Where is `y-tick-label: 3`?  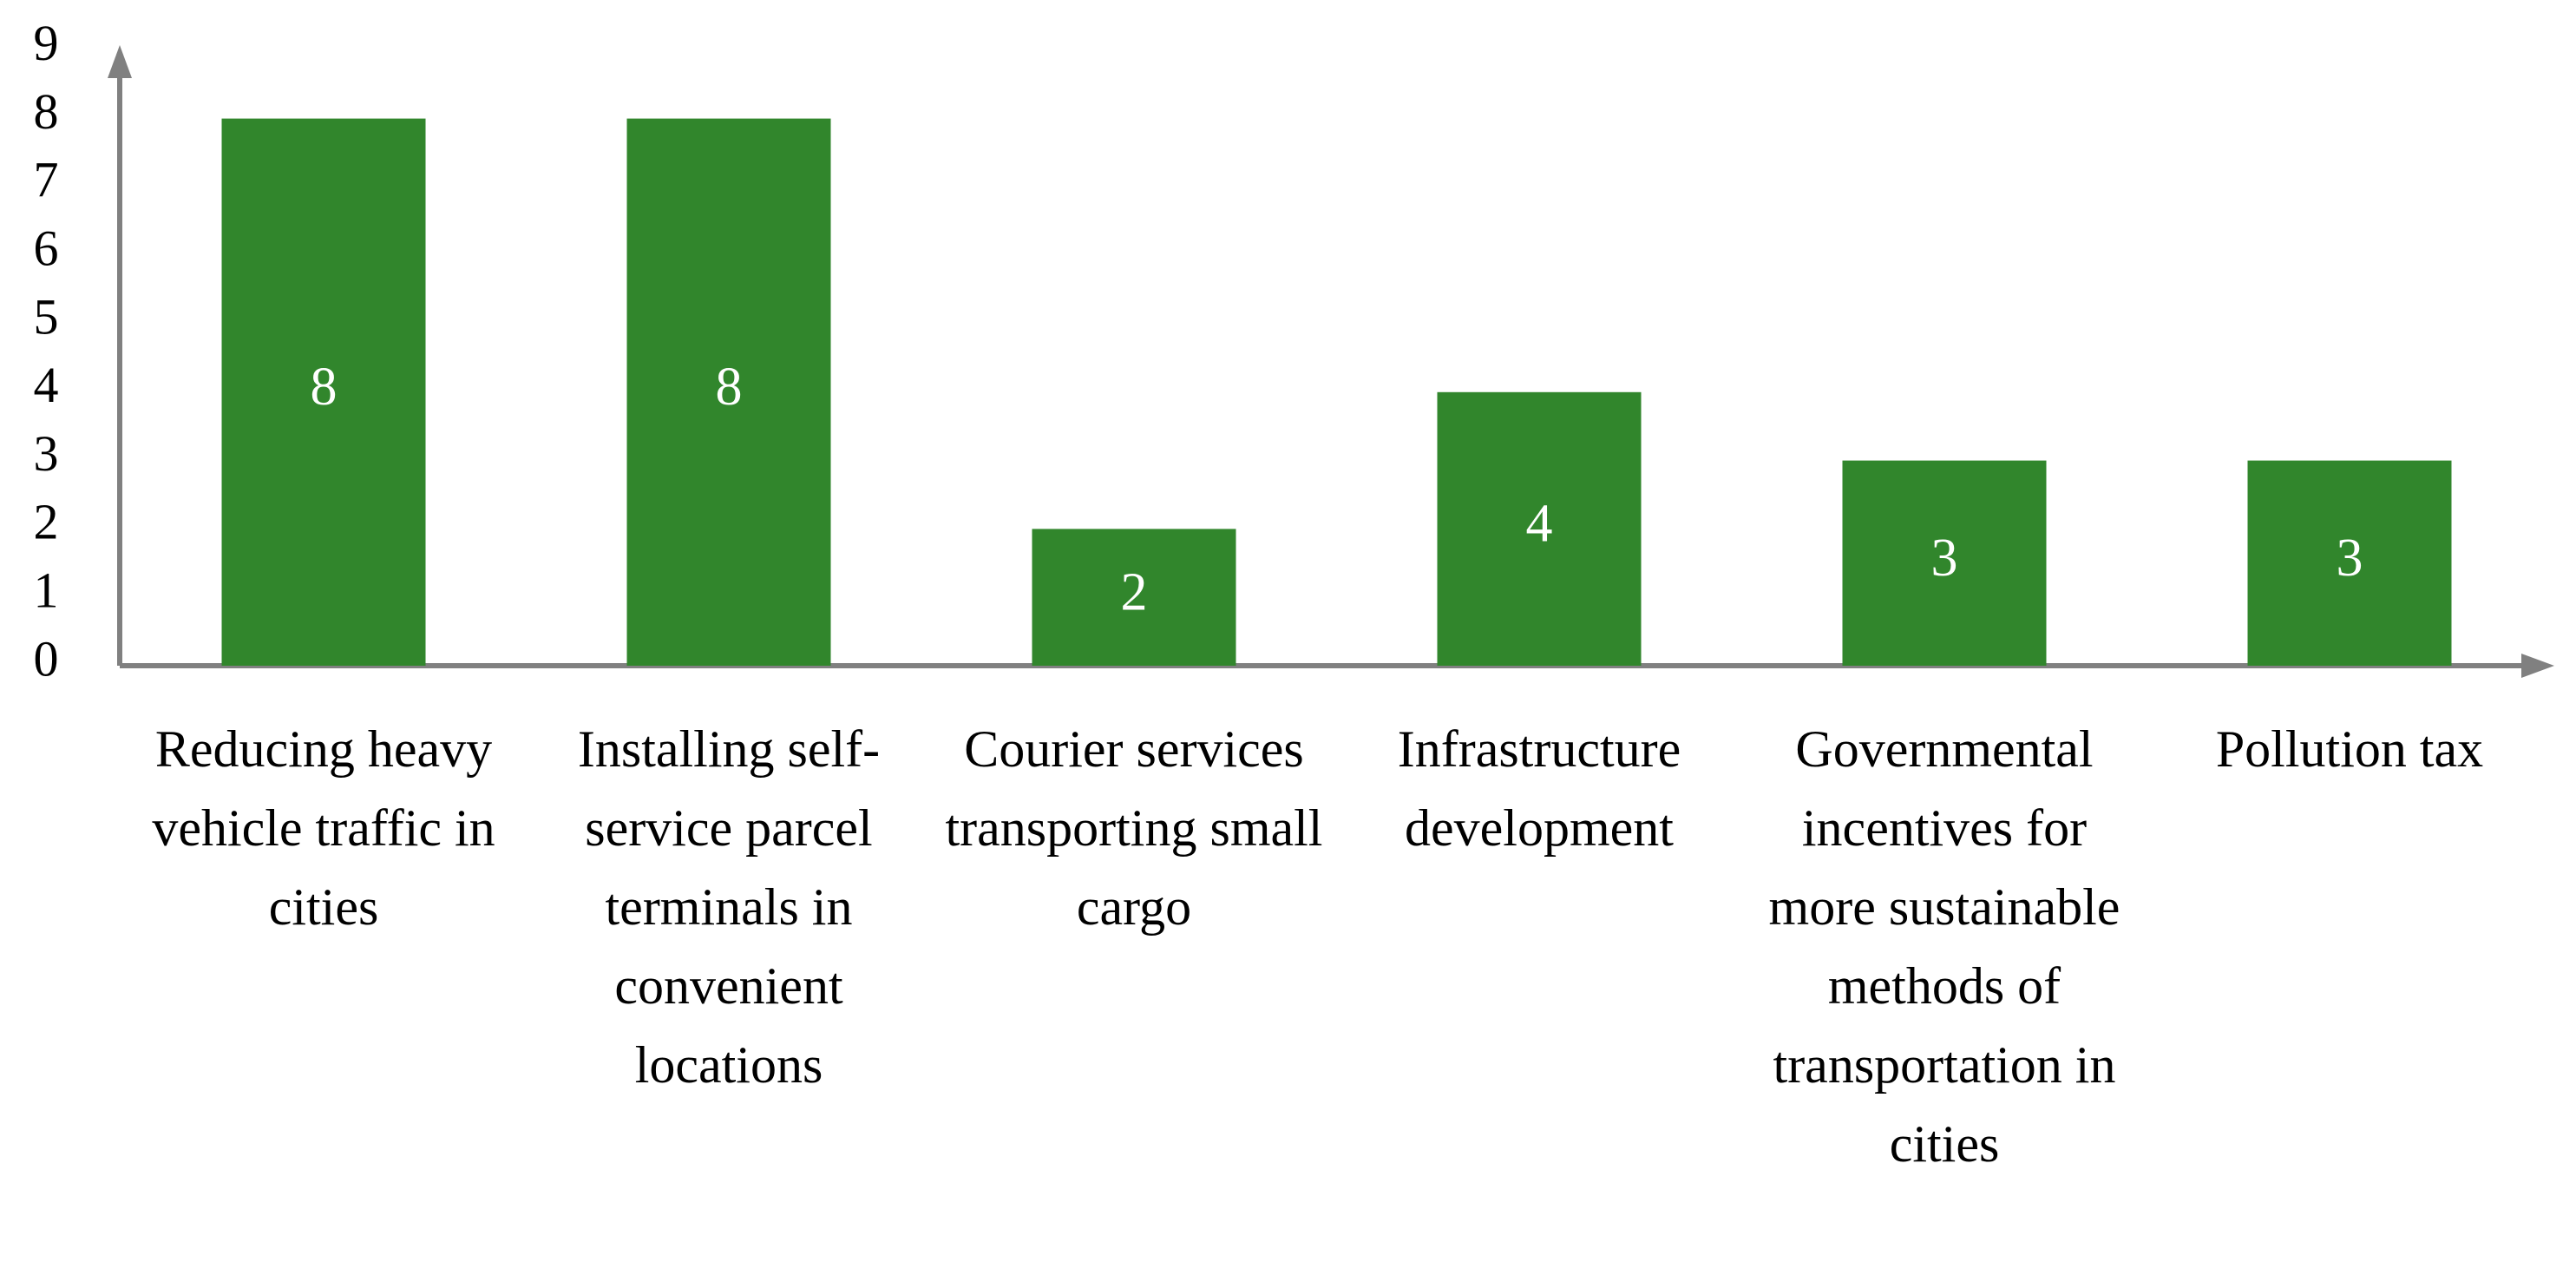
y-tick-label: 3 is located at coordinates (46, 453).